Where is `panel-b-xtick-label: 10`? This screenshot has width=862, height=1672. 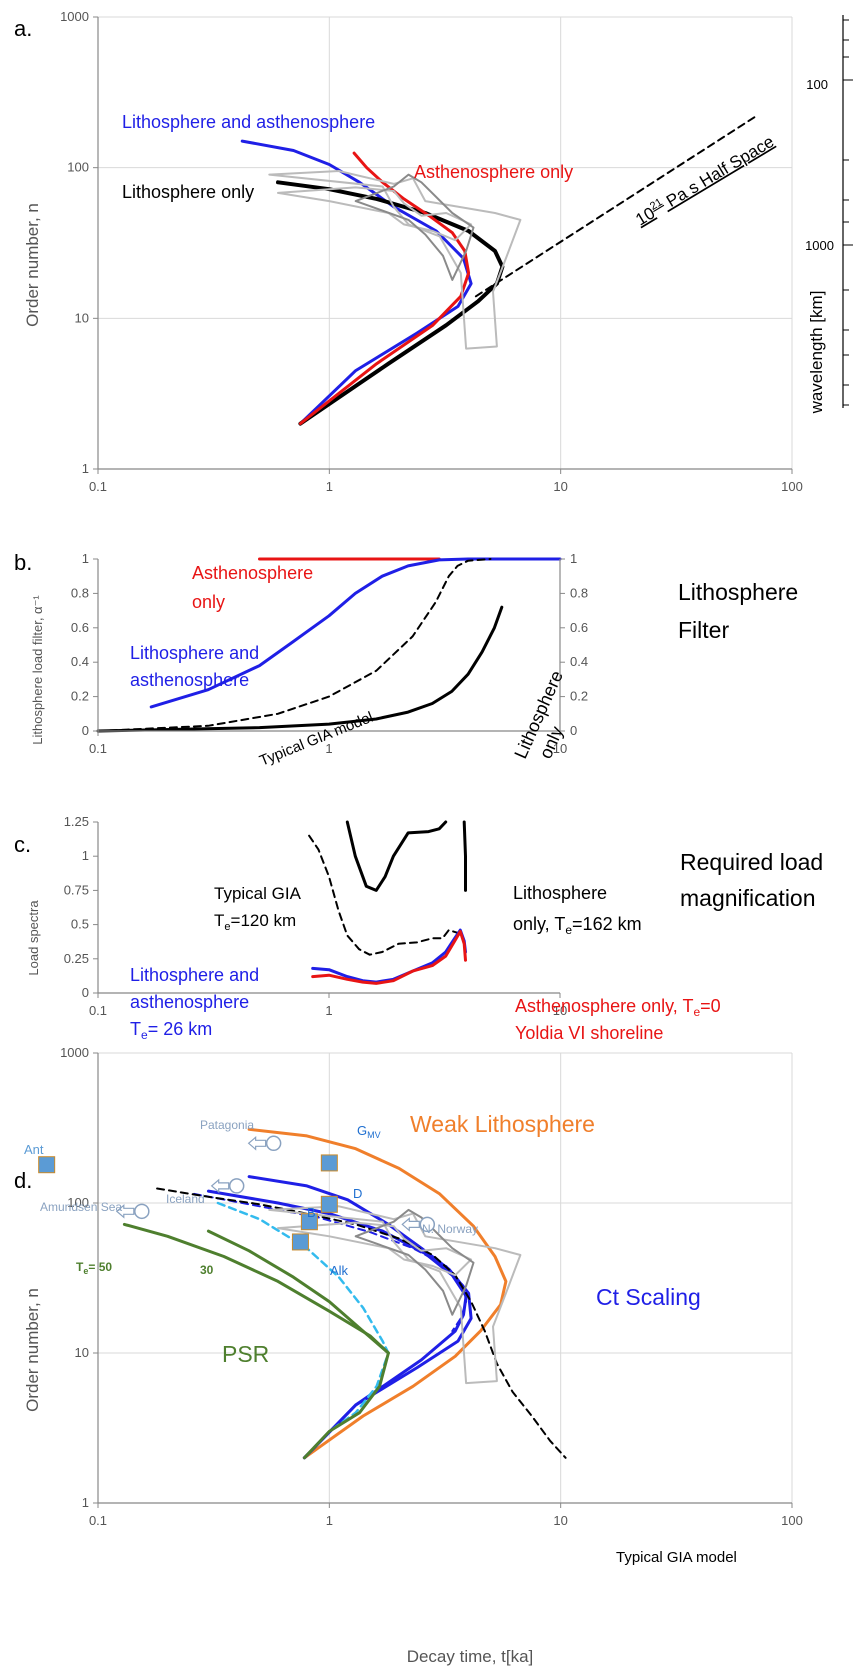
panel-b-xtick-label: 10 is located at coordinates (560, 748).